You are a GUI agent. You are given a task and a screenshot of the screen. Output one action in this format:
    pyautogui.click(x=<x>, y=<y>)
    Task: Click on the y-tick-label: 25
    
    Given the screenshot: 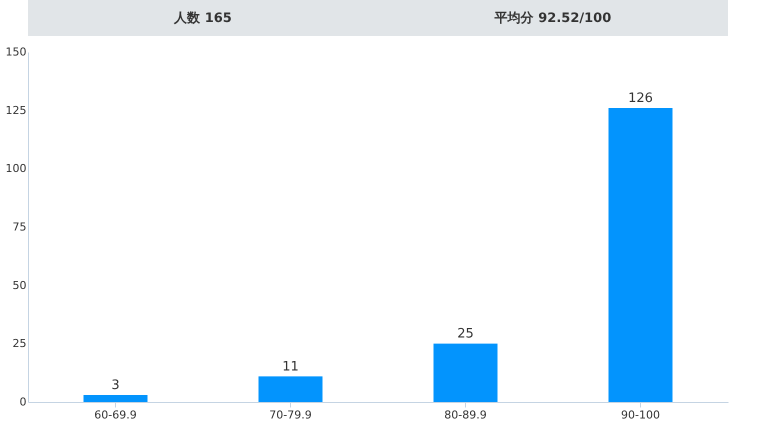 What is the action you would take?
    pyautogui.click(x=19, y=343)
    